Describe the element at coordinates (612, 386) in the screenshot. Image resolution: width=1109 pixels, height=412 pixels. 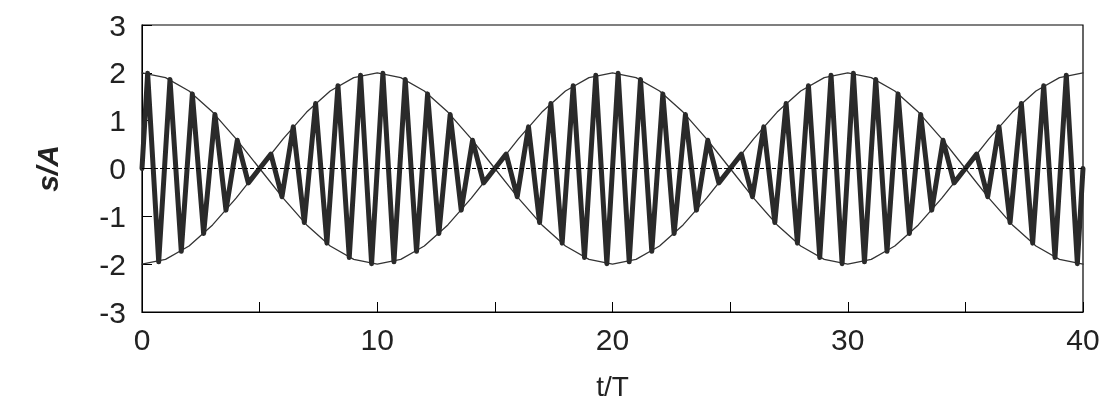
I see `x-axis-title: t/T` at that location.